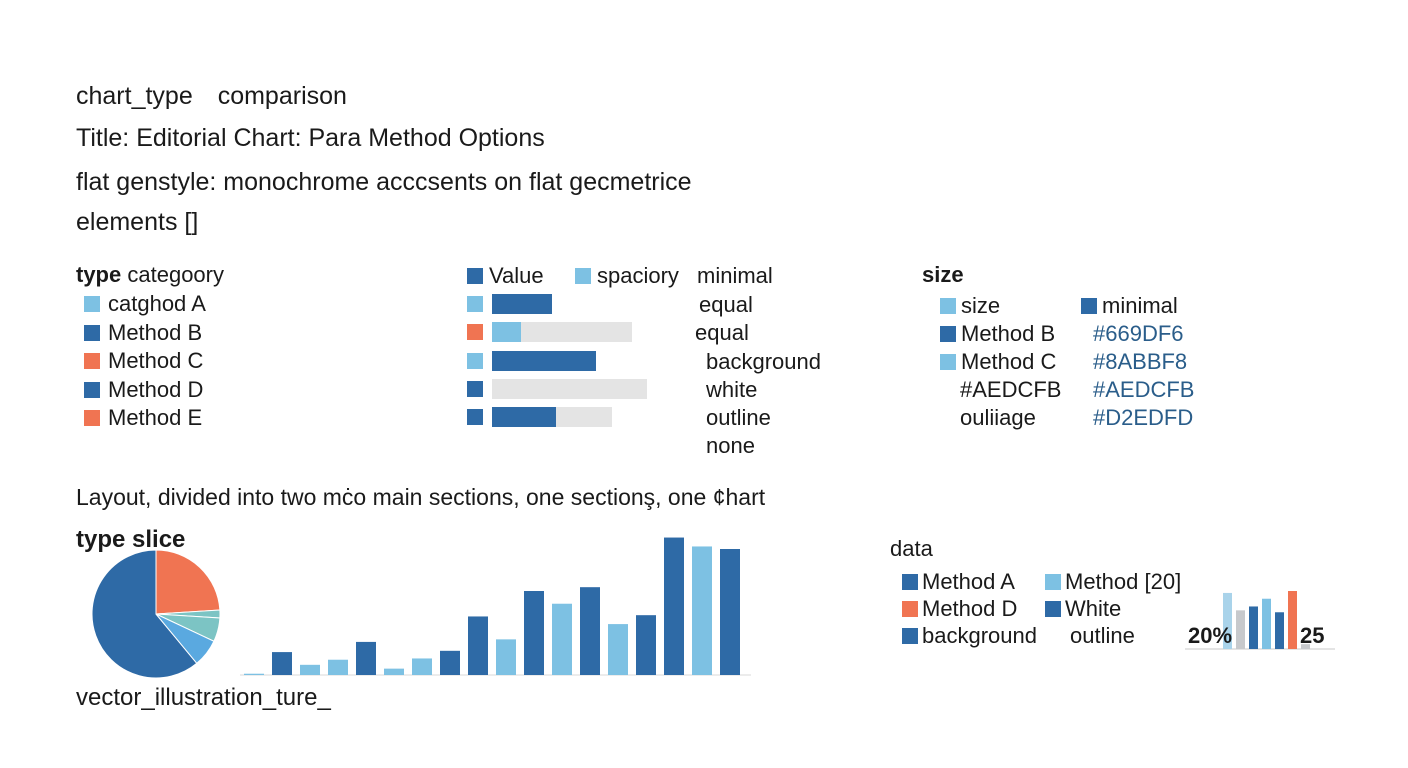 Image resolution: width=1408 pixels, height=768 pixels. I want to click on size-row-right-swatch, so click(1089, 306).